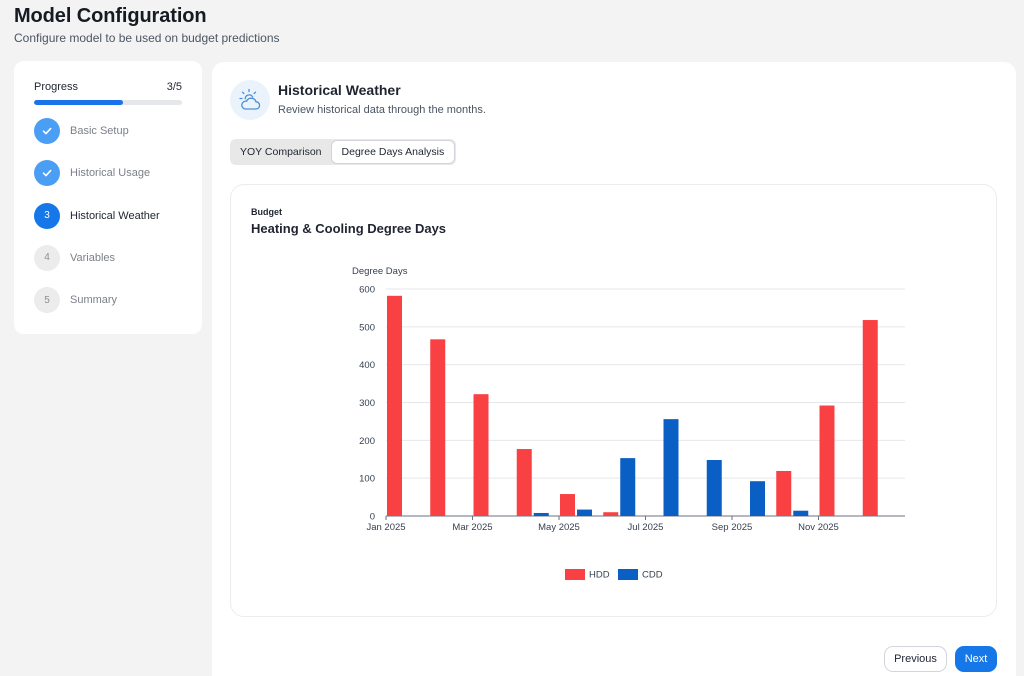 The image size is (1024, 676). What do you see at coordinates (56, 87) in the screenshot?
I see `progress-label: Progress` at bounding box center [56, 87].